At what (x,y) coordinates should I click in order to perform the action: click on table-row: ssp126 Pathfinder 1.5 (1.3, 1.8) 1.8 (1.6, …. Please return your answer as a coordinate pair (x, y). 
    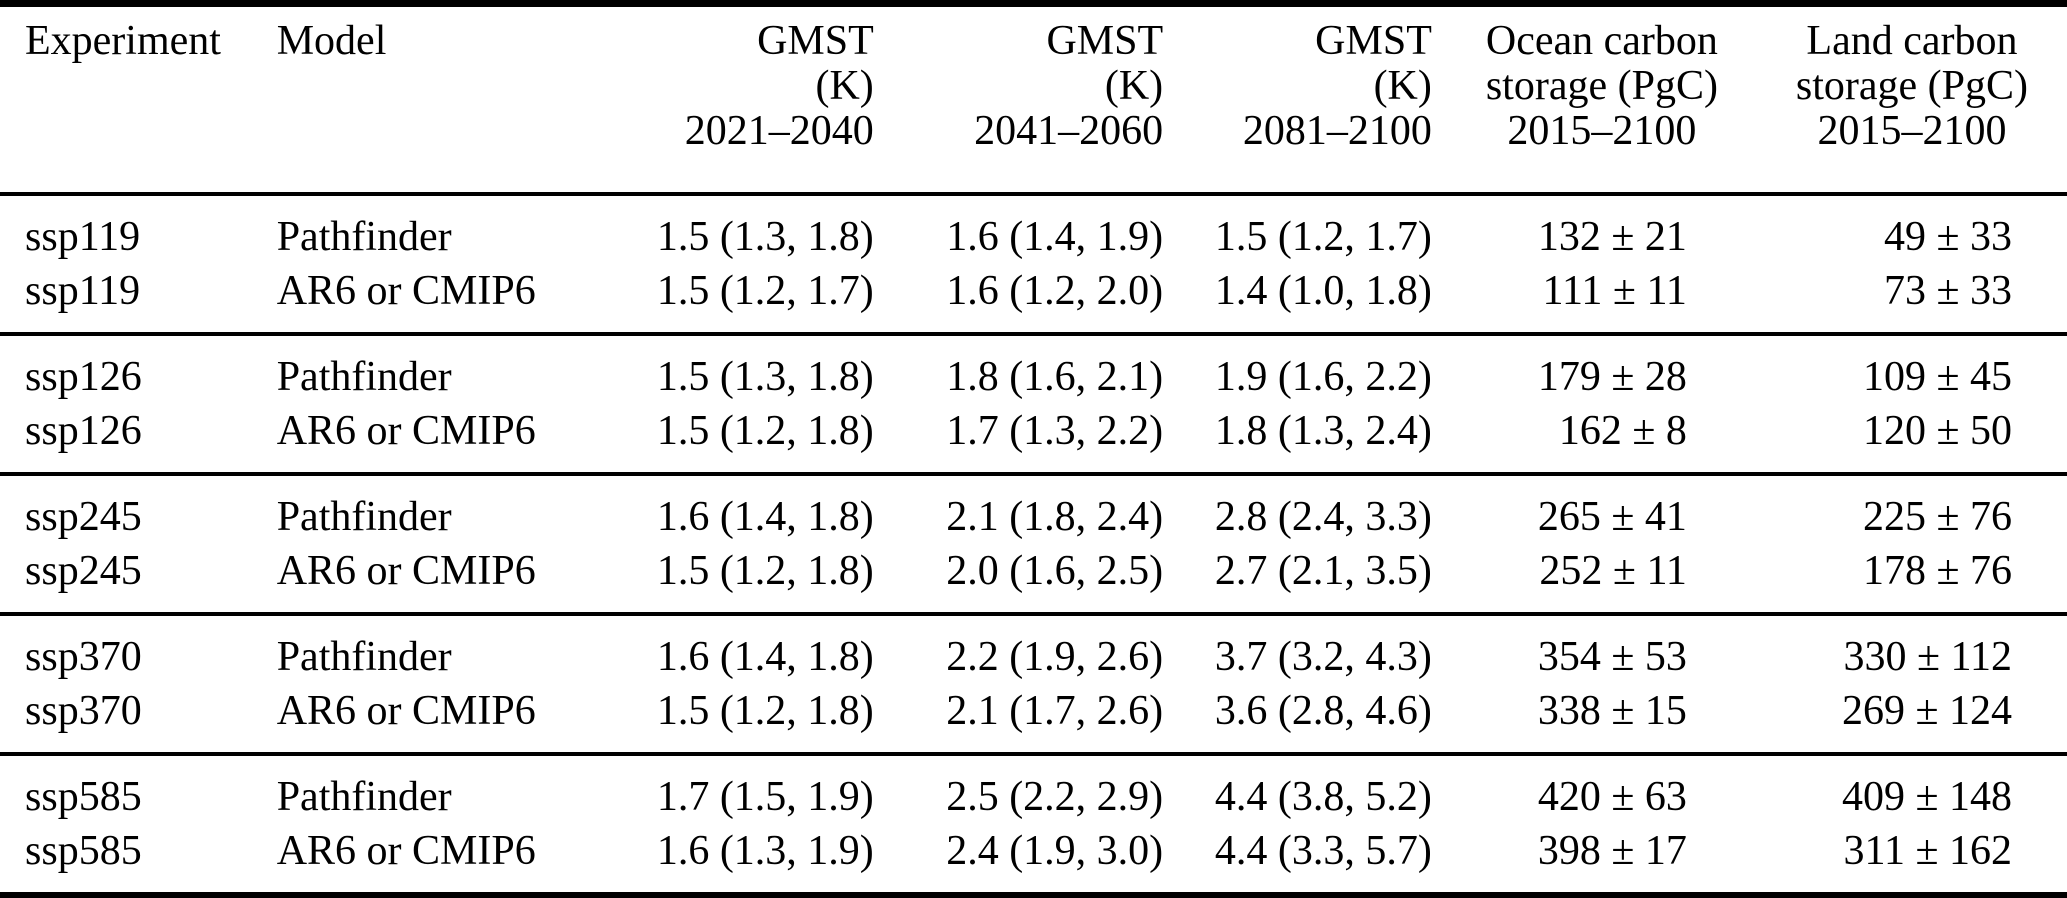
    Looking at the image, I should click on (1033, 368).